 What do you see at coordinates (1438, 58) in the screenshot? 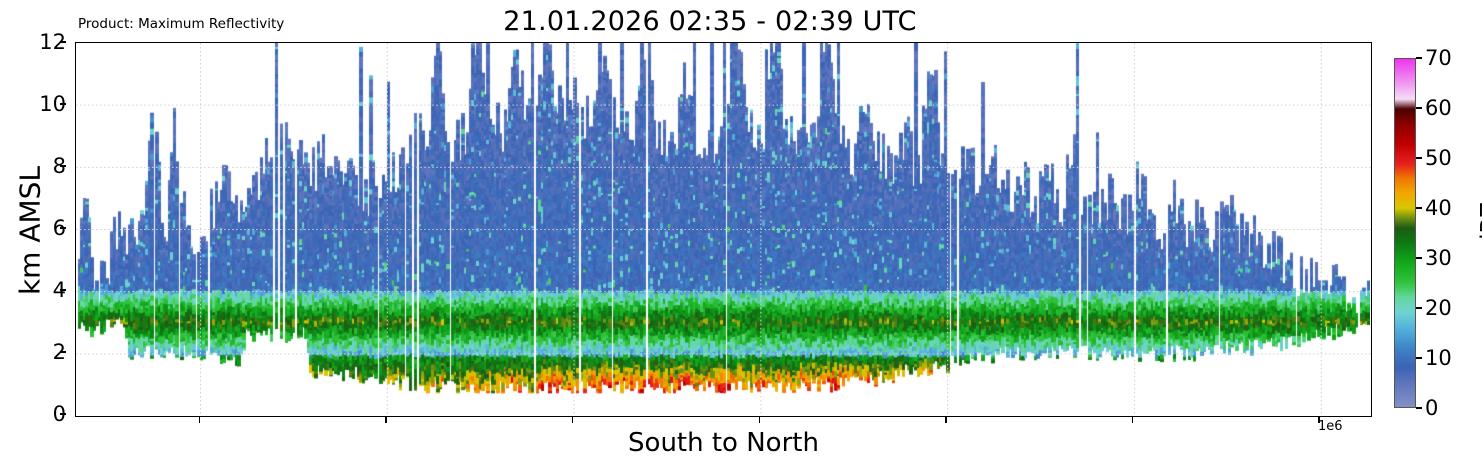
I see `colorbar-tick-label: 70` at bounding box center [1438, 58].